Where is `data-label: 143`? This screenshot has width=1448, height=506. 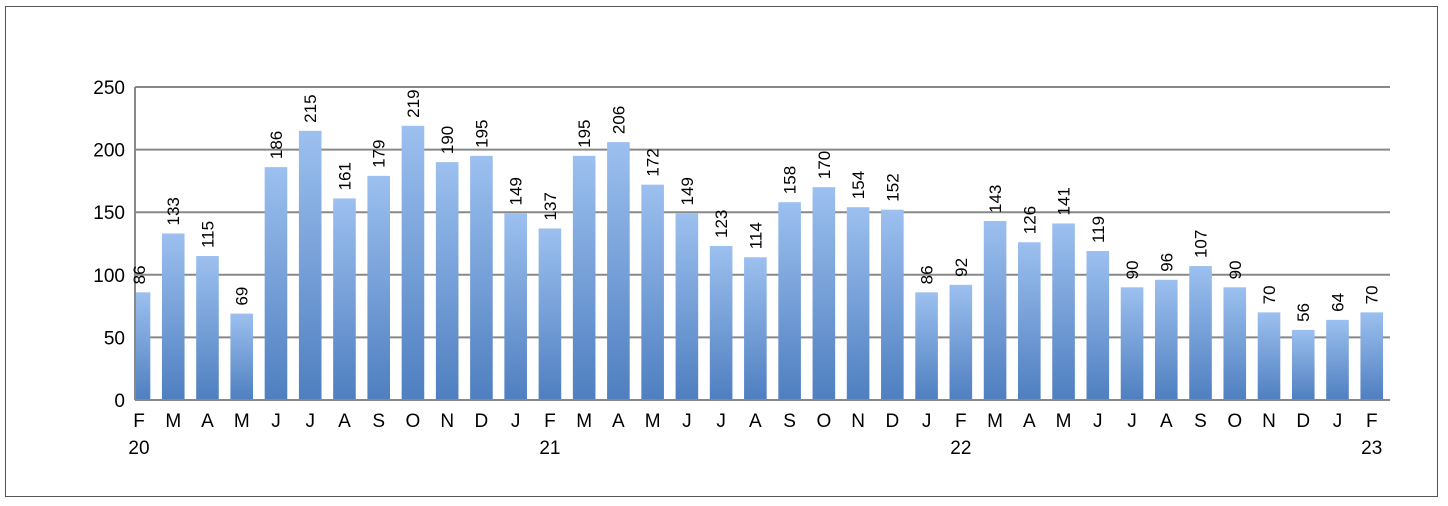
data-label: 143 is located at coordinates (995, 199).